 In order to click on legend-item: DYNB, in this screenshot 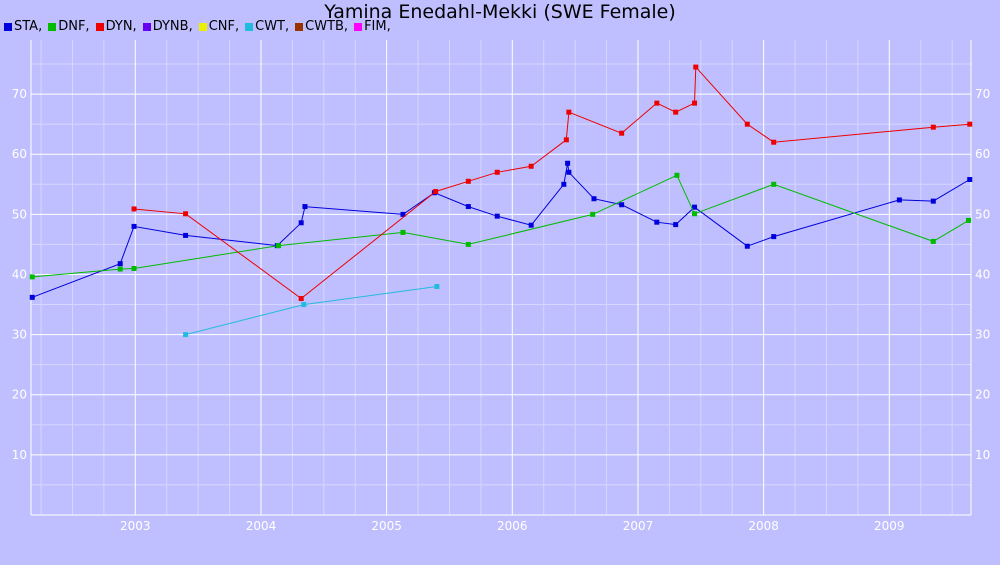, I will do `click(167, 26)`.